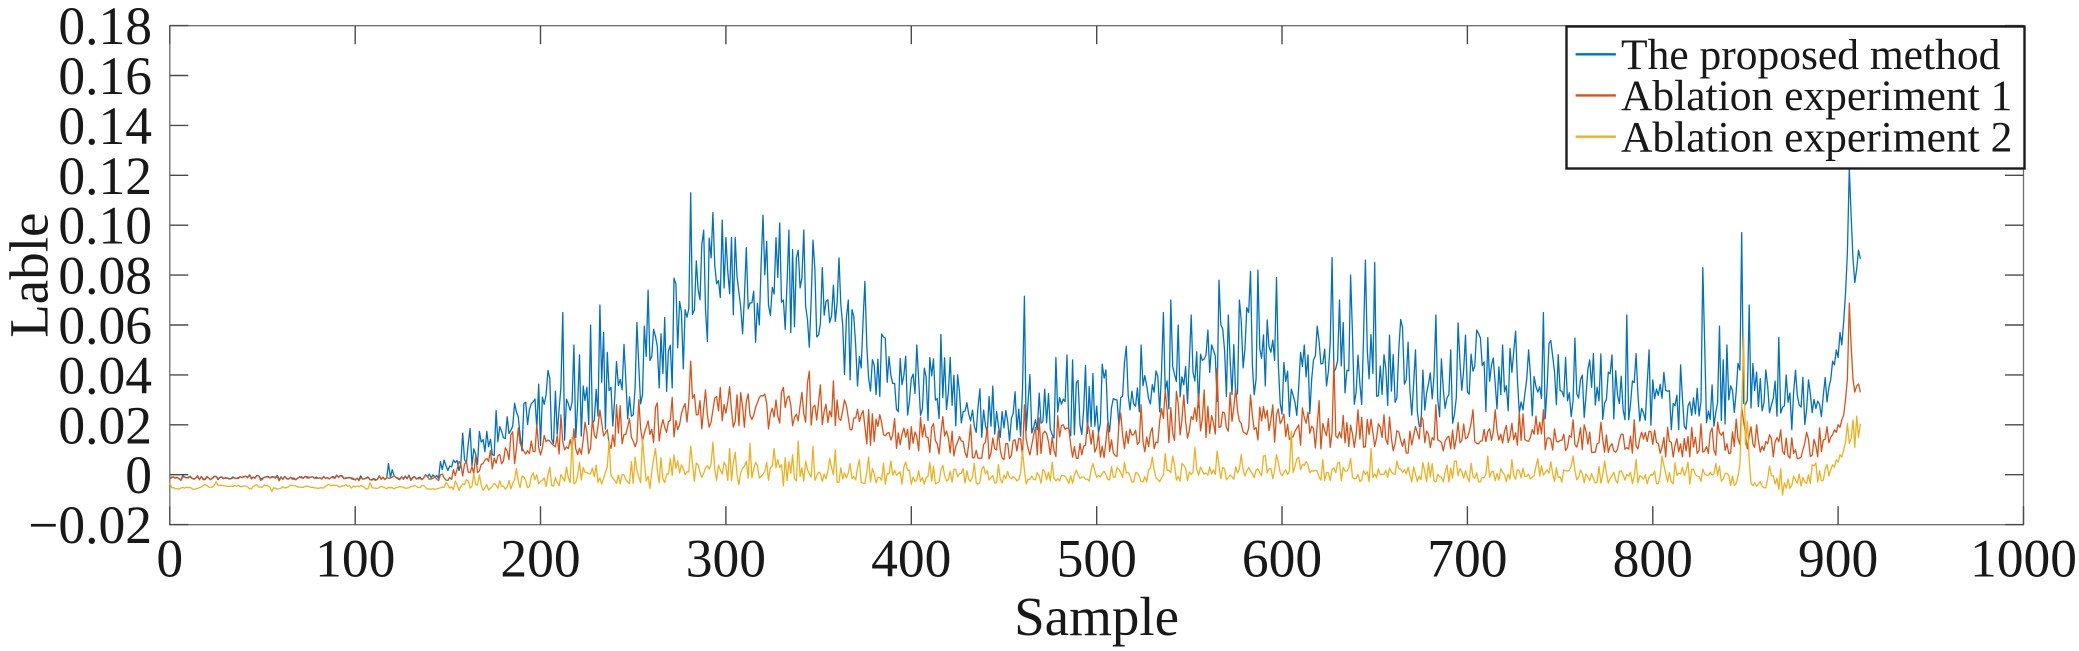  I want to click on svg-text: 0.18, so click(105, 28).